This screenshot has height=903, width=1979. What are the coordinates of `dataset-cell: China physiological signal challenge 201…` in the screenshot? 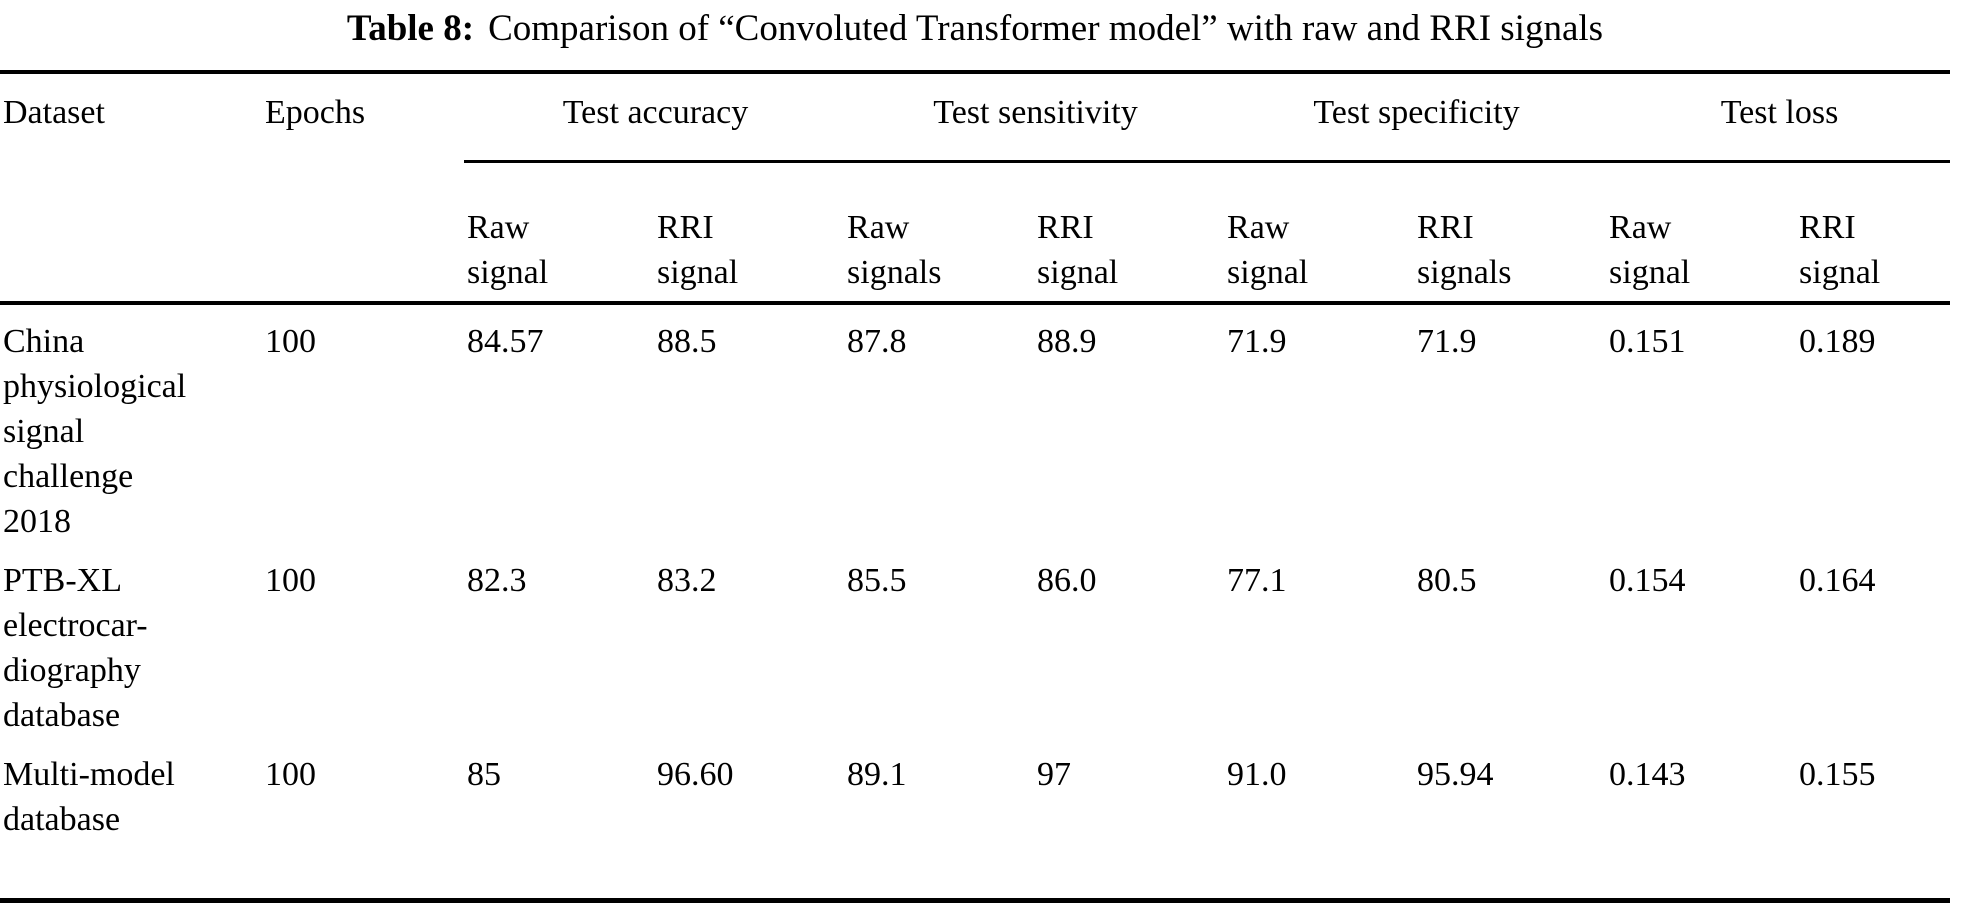 It's located at (95, 431).